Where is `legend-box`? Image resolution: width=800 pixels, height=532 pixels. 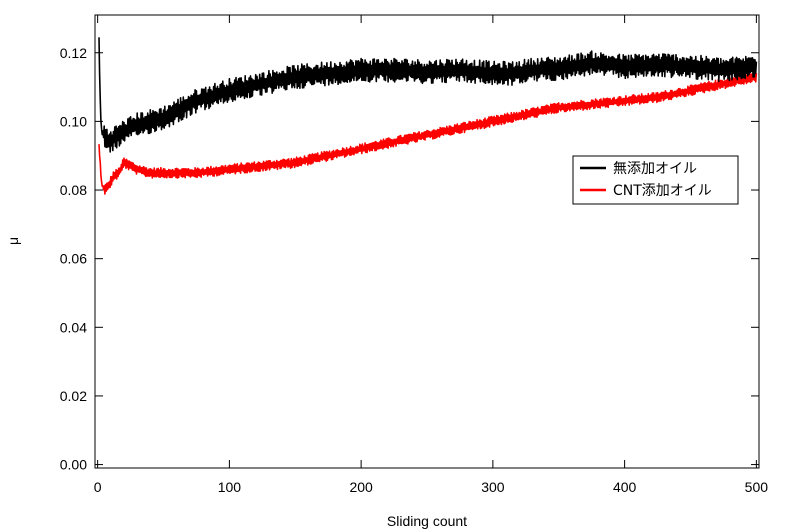
legend-box is located at coordinates (655, 180).